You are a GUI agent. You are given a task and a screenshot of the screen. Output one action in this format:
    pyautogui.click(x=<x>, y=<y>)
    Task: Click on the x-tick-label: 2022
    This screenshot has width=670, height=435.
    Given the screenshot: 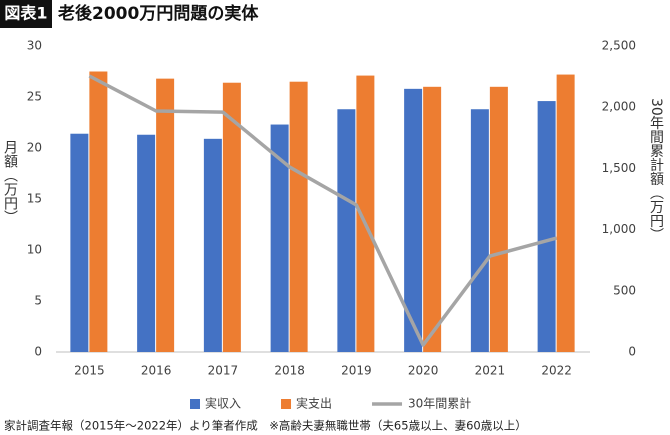 What is the action you would take?
    pyautogui.click(x=556, y=371)
    